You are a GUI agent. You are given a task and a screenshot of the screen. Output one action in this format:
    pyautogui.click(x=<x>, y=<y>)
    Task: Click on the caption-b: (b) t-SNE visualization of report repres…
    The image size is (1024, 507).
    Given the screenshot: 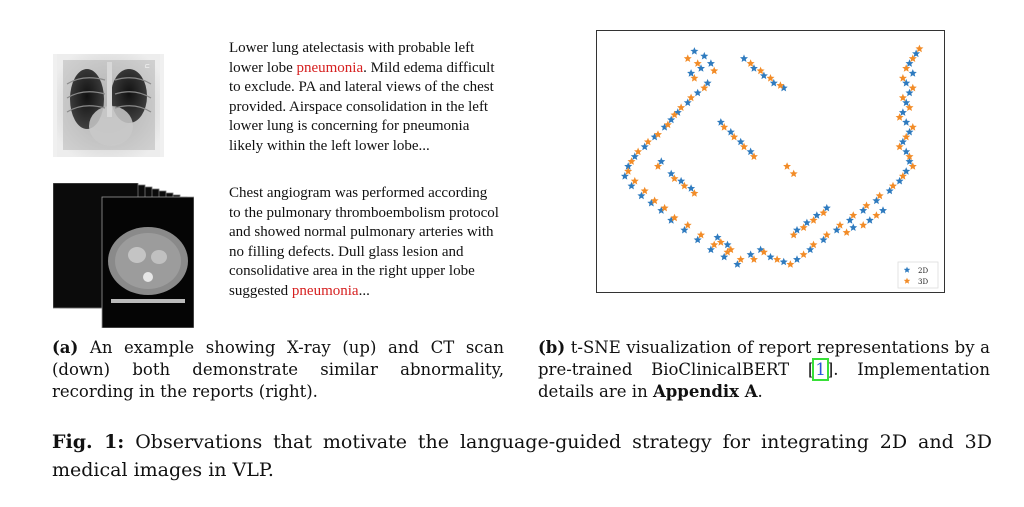 What is the action you would take?
    pyautogui.click(x=764, y=370)
    